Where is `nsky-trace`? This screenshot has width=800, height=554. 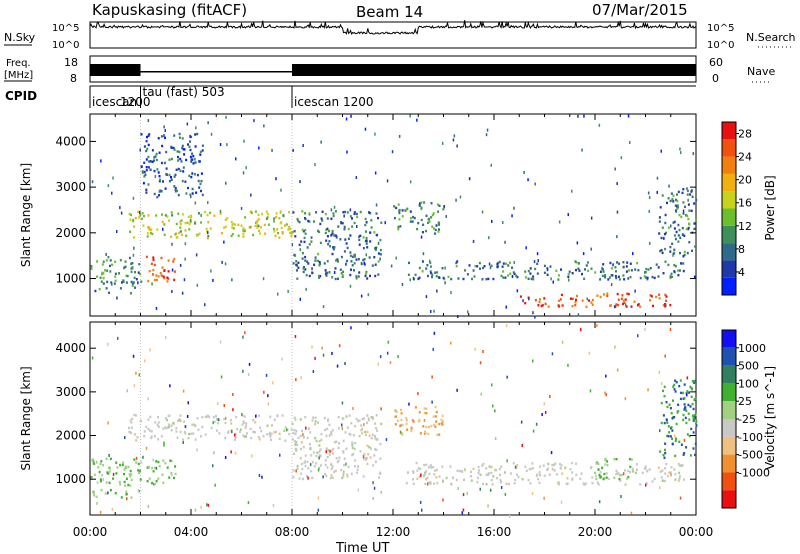 nsky-trace is located at coordinates (393, 28).